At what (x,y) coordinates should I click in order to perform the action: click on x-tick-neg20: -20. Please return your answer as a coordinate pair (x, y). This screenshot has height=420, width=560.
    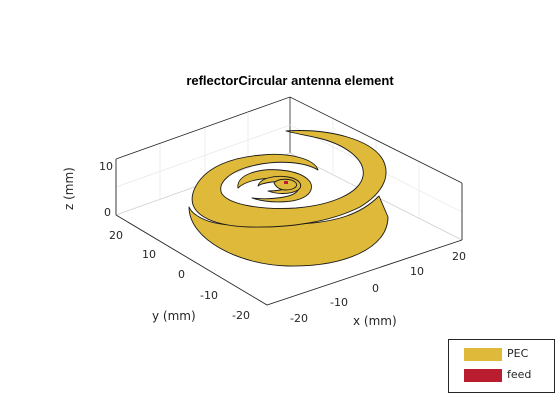
    Looking at the image, I should click on (299, 318).